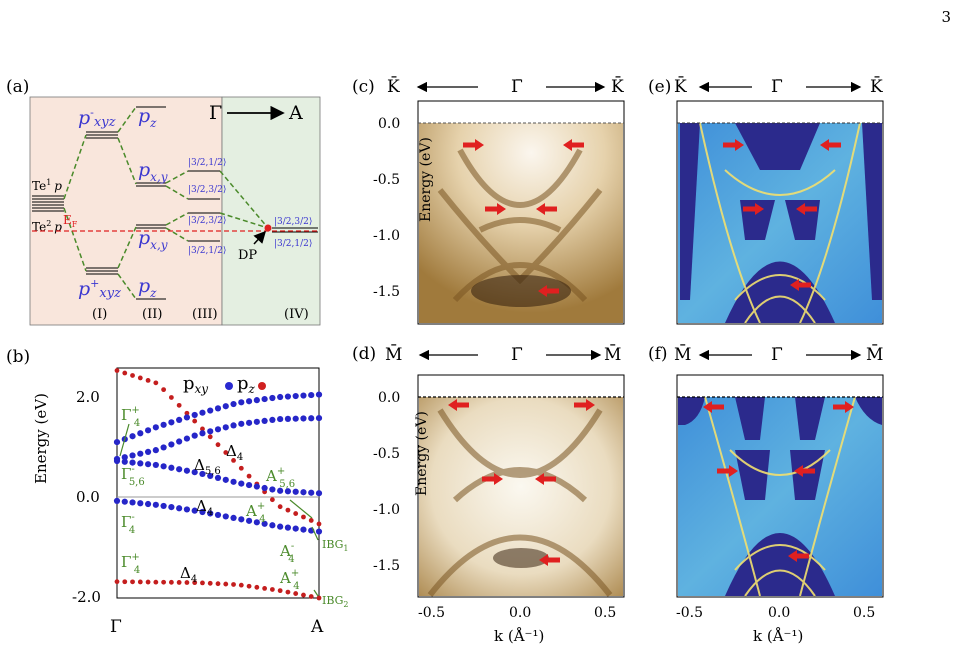  Describe the element at coordinates (219, 510) in the screenshot. I see `band-label-arrows` at that location.